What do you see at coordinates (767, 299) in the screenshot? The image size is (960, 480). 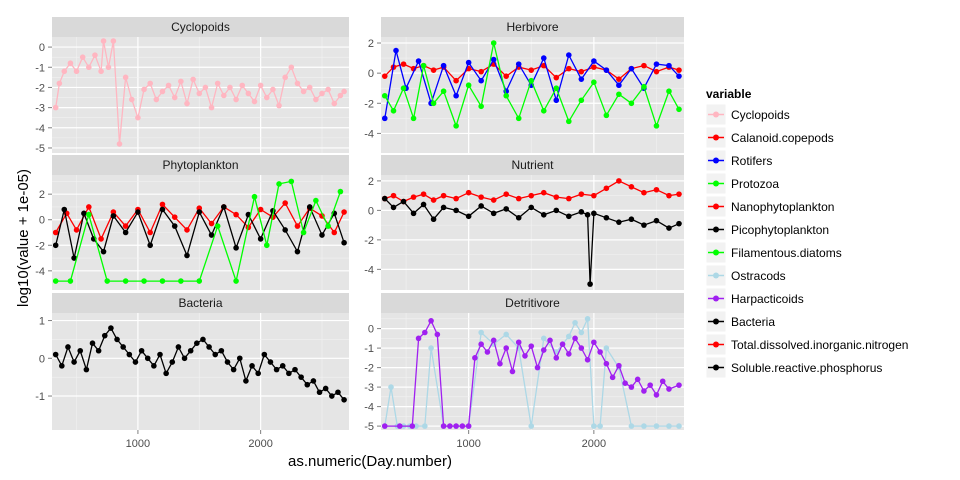 I see `legend-label: Harpacticoids` at bounding box center [767, 299].